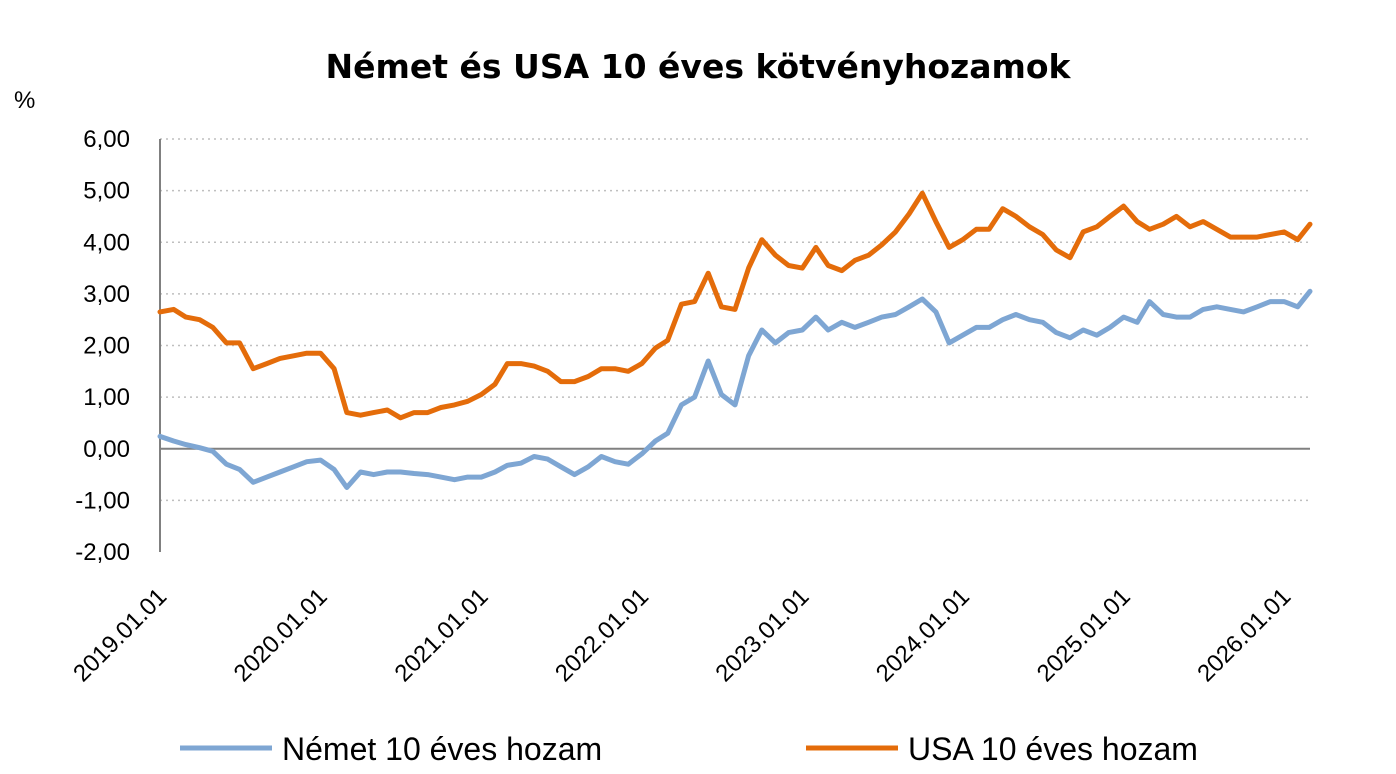  What do you see at coordinates (923, 635) in the screenshot?
I see `x-tick-label: 2024.01.01` at bounding box center [923, 635].